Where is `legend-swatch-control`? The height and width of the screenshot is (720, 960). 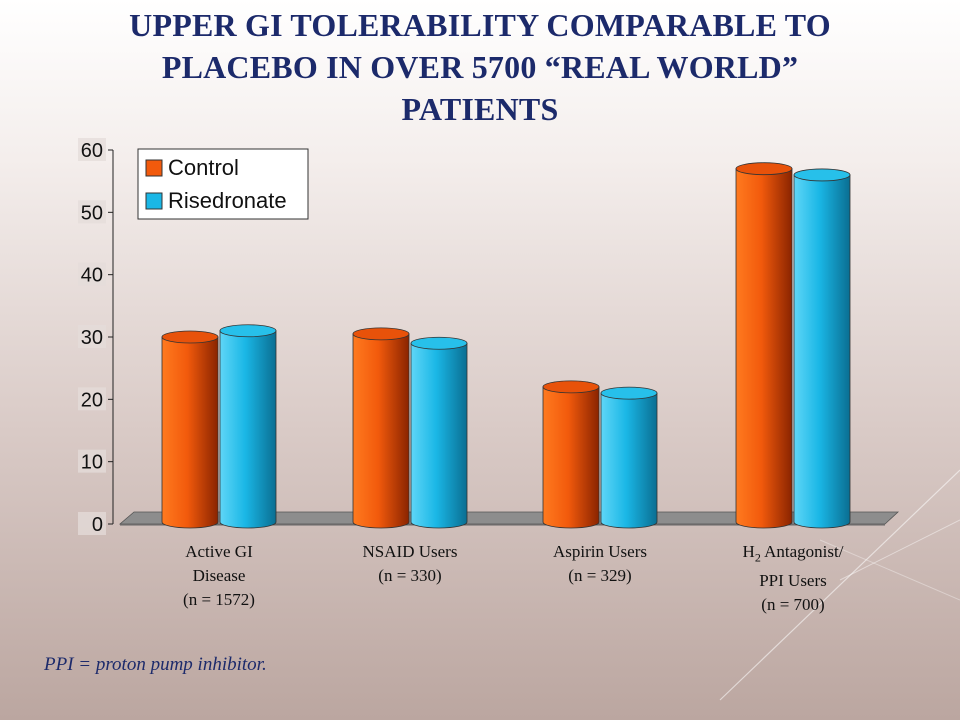
legend-swatch-control is located at coordinates (154, 168).